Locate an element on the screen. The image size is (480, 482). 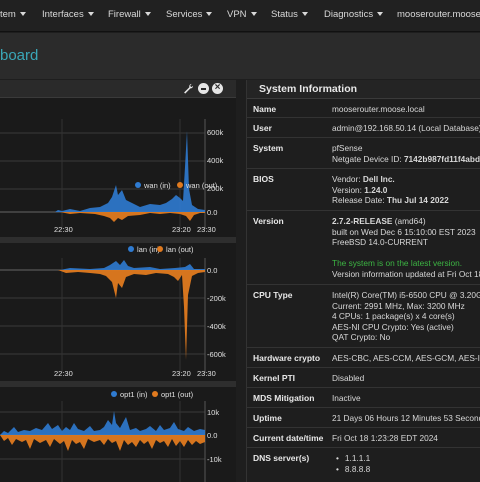
wrench-icon is located at coordinates (188, 88).